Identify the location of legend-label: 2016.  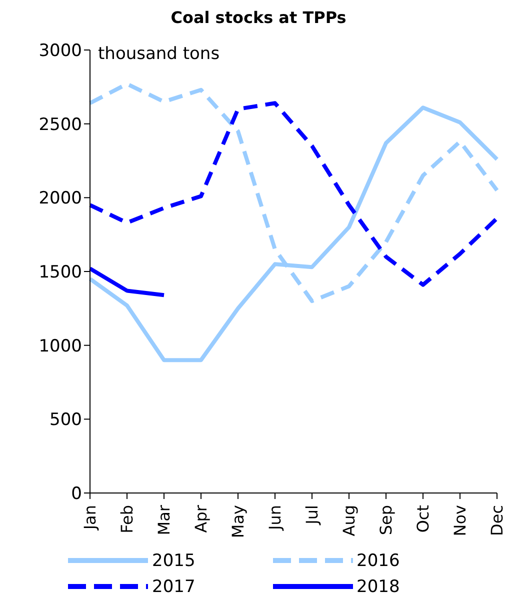
(378, 561).